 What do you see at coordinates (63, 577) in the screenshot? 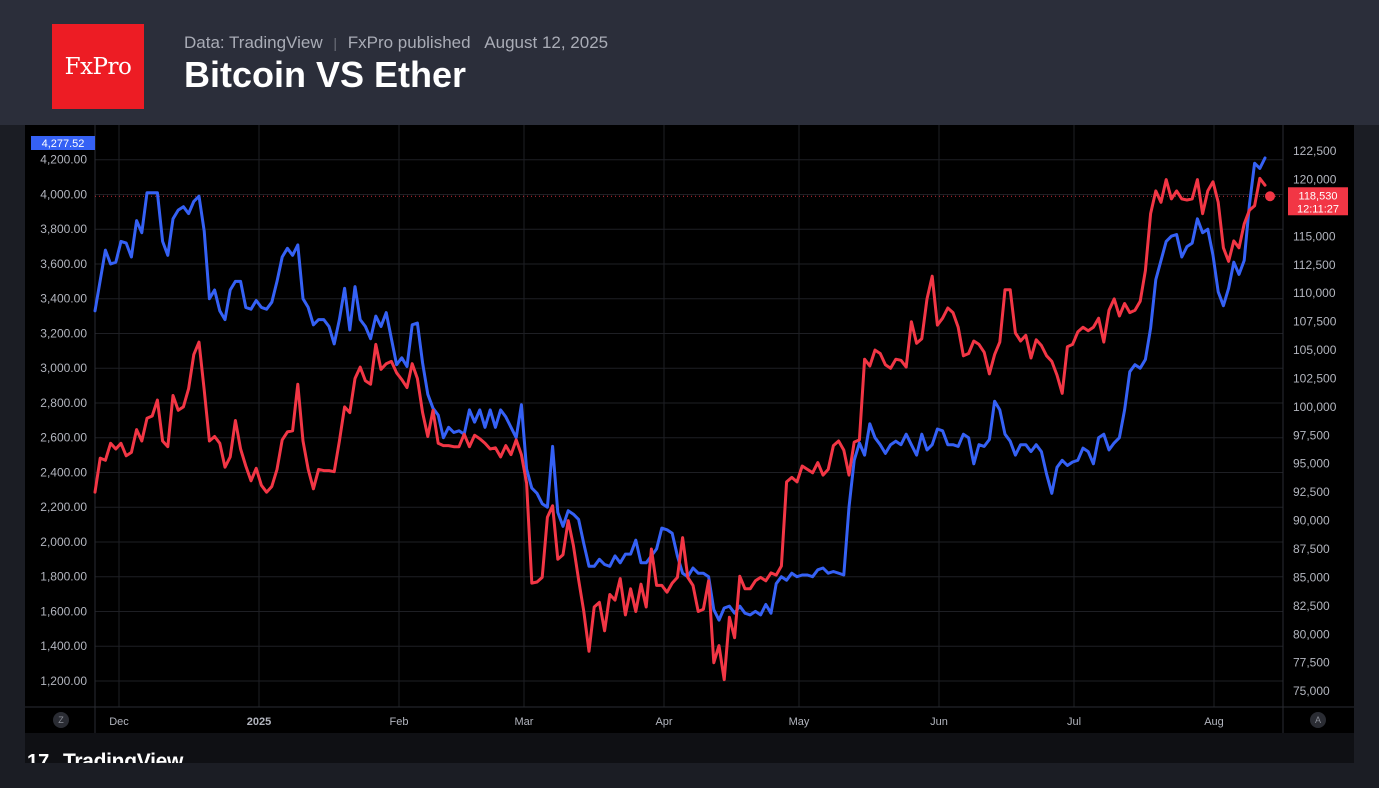
I see `left-axis-tick-label: 1,800.00` at bounding box center [63, 577].